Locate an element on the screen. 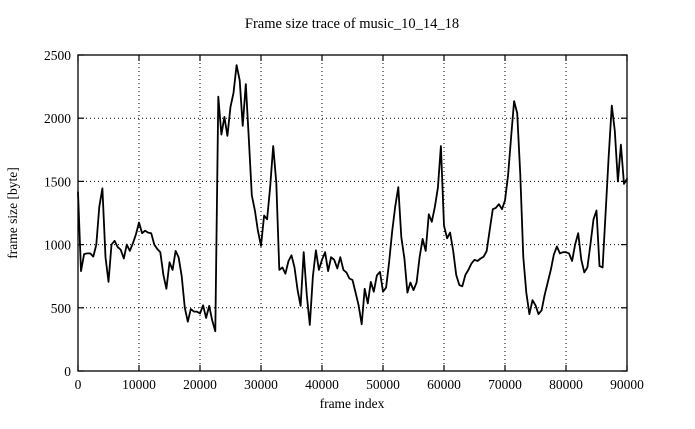 Image resolution: width=695 pixels, height=429 pixels. x-axis-title: frame index is located at coordinates (352, 403).